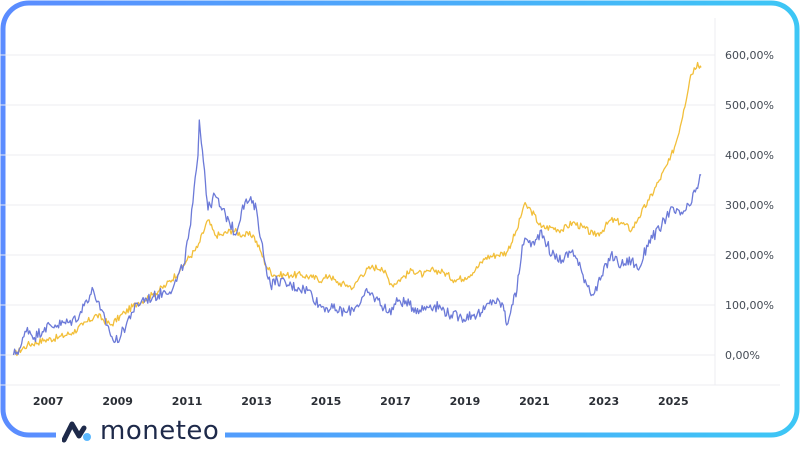  Describe the element at coordinates (395, 401) in the screenshot. I see `x-tick-label: 2017` at that location.